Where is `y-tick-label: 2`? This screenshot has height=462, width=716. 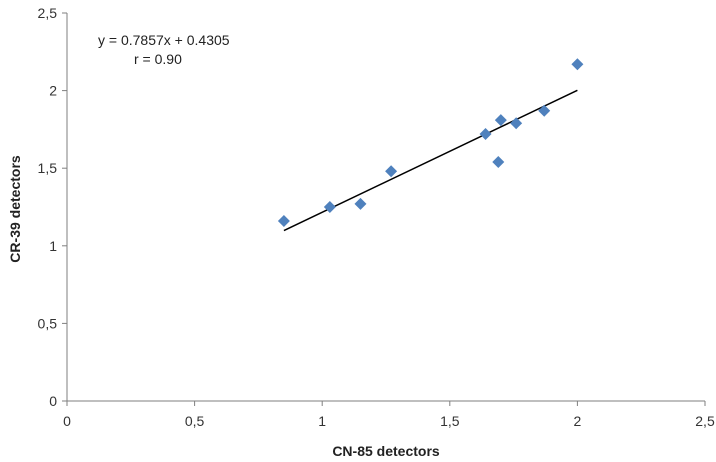 y-tick-label: 2 is located at coordinates (53, 91).